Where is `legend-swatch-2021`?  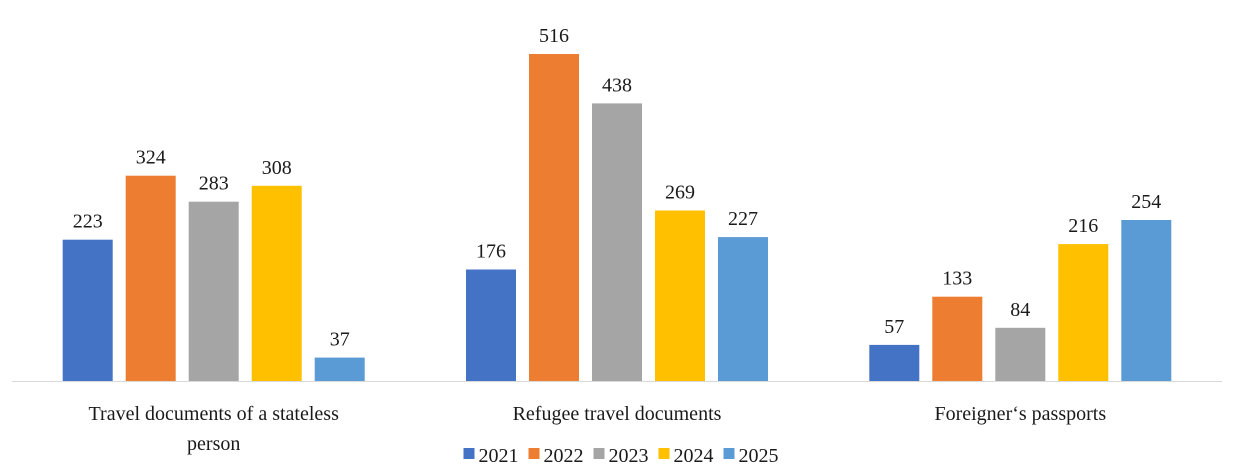
legend-swatch-2021 is located at coordinates (469, 453).